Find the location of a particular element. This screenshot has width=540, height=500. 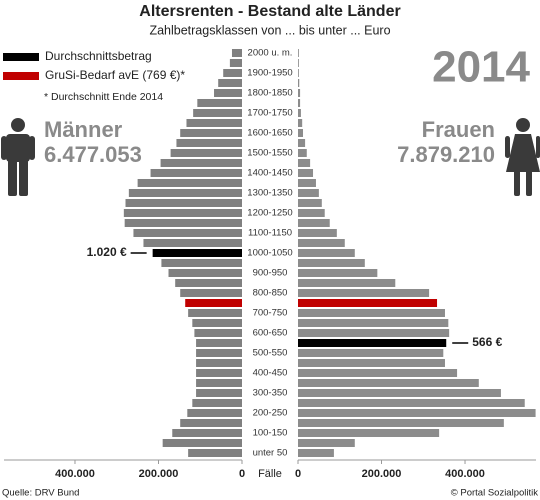

category-label: 1500-1550 is located at coordinates (269, 153).